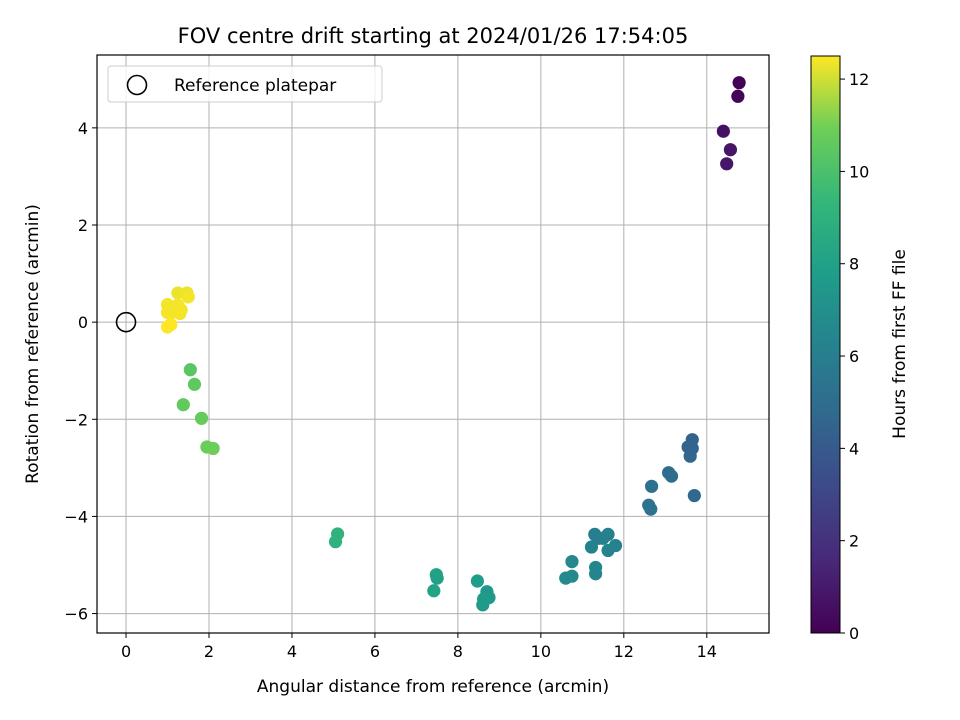  Describe the element at coordinates (825, 344) in the screenshot. I see `colorbar` at that location.